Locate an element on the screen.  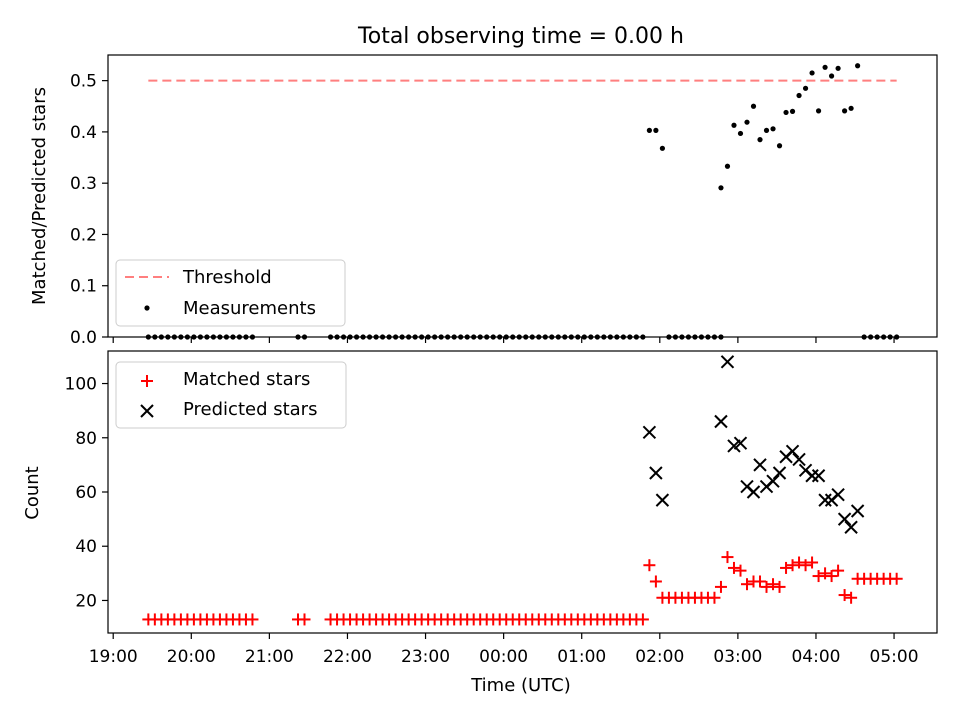
chart-title: Total observing time = 0.00 h is located at coordinates (520, 36).